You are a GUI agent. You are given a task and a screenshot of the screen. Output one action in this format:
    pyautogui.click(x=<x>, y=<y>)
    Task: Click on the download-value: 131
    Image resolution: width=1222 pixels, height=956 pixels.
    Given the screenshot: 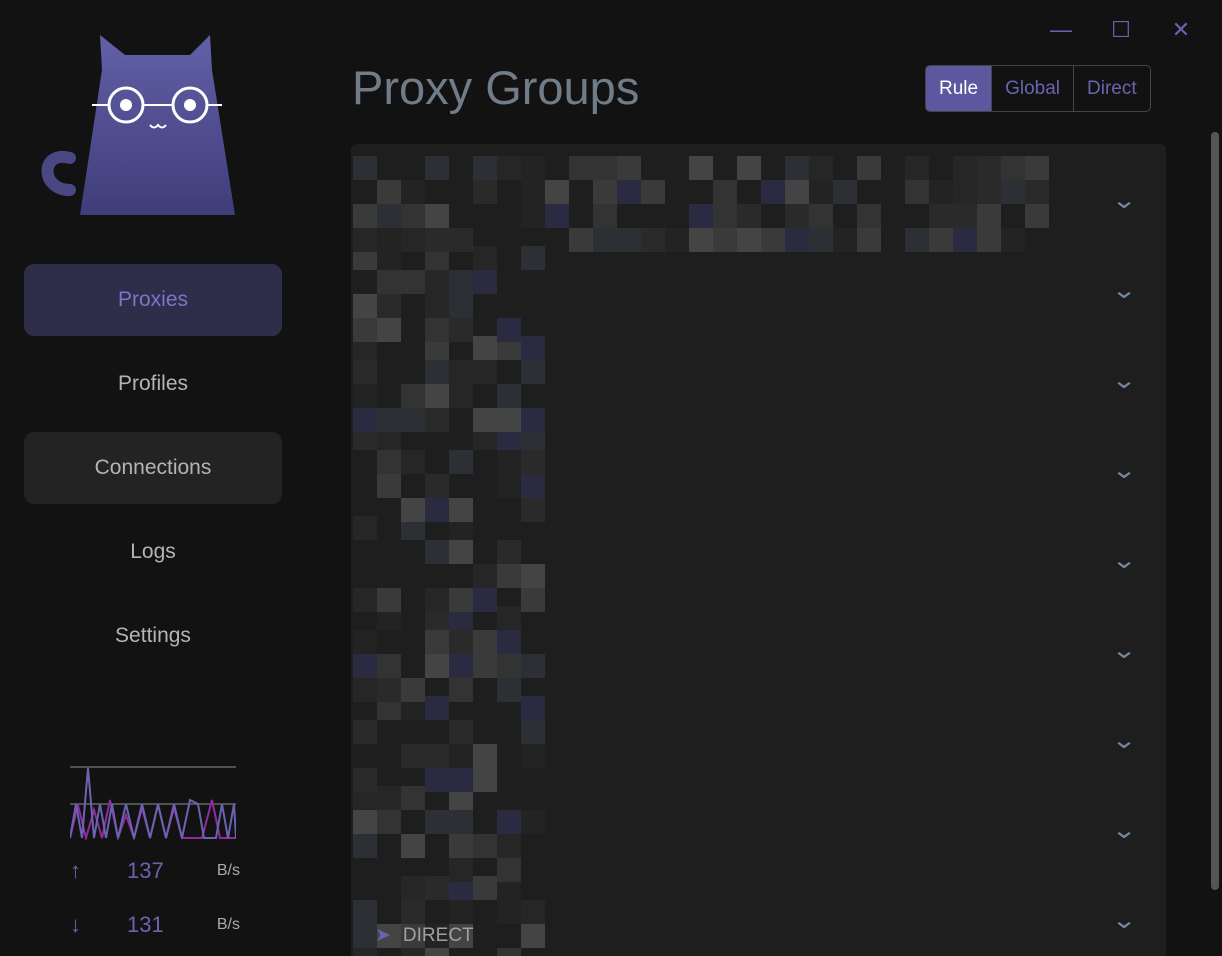 What is the action you would take?
    pyautogui.click(x=145, y=924)
    